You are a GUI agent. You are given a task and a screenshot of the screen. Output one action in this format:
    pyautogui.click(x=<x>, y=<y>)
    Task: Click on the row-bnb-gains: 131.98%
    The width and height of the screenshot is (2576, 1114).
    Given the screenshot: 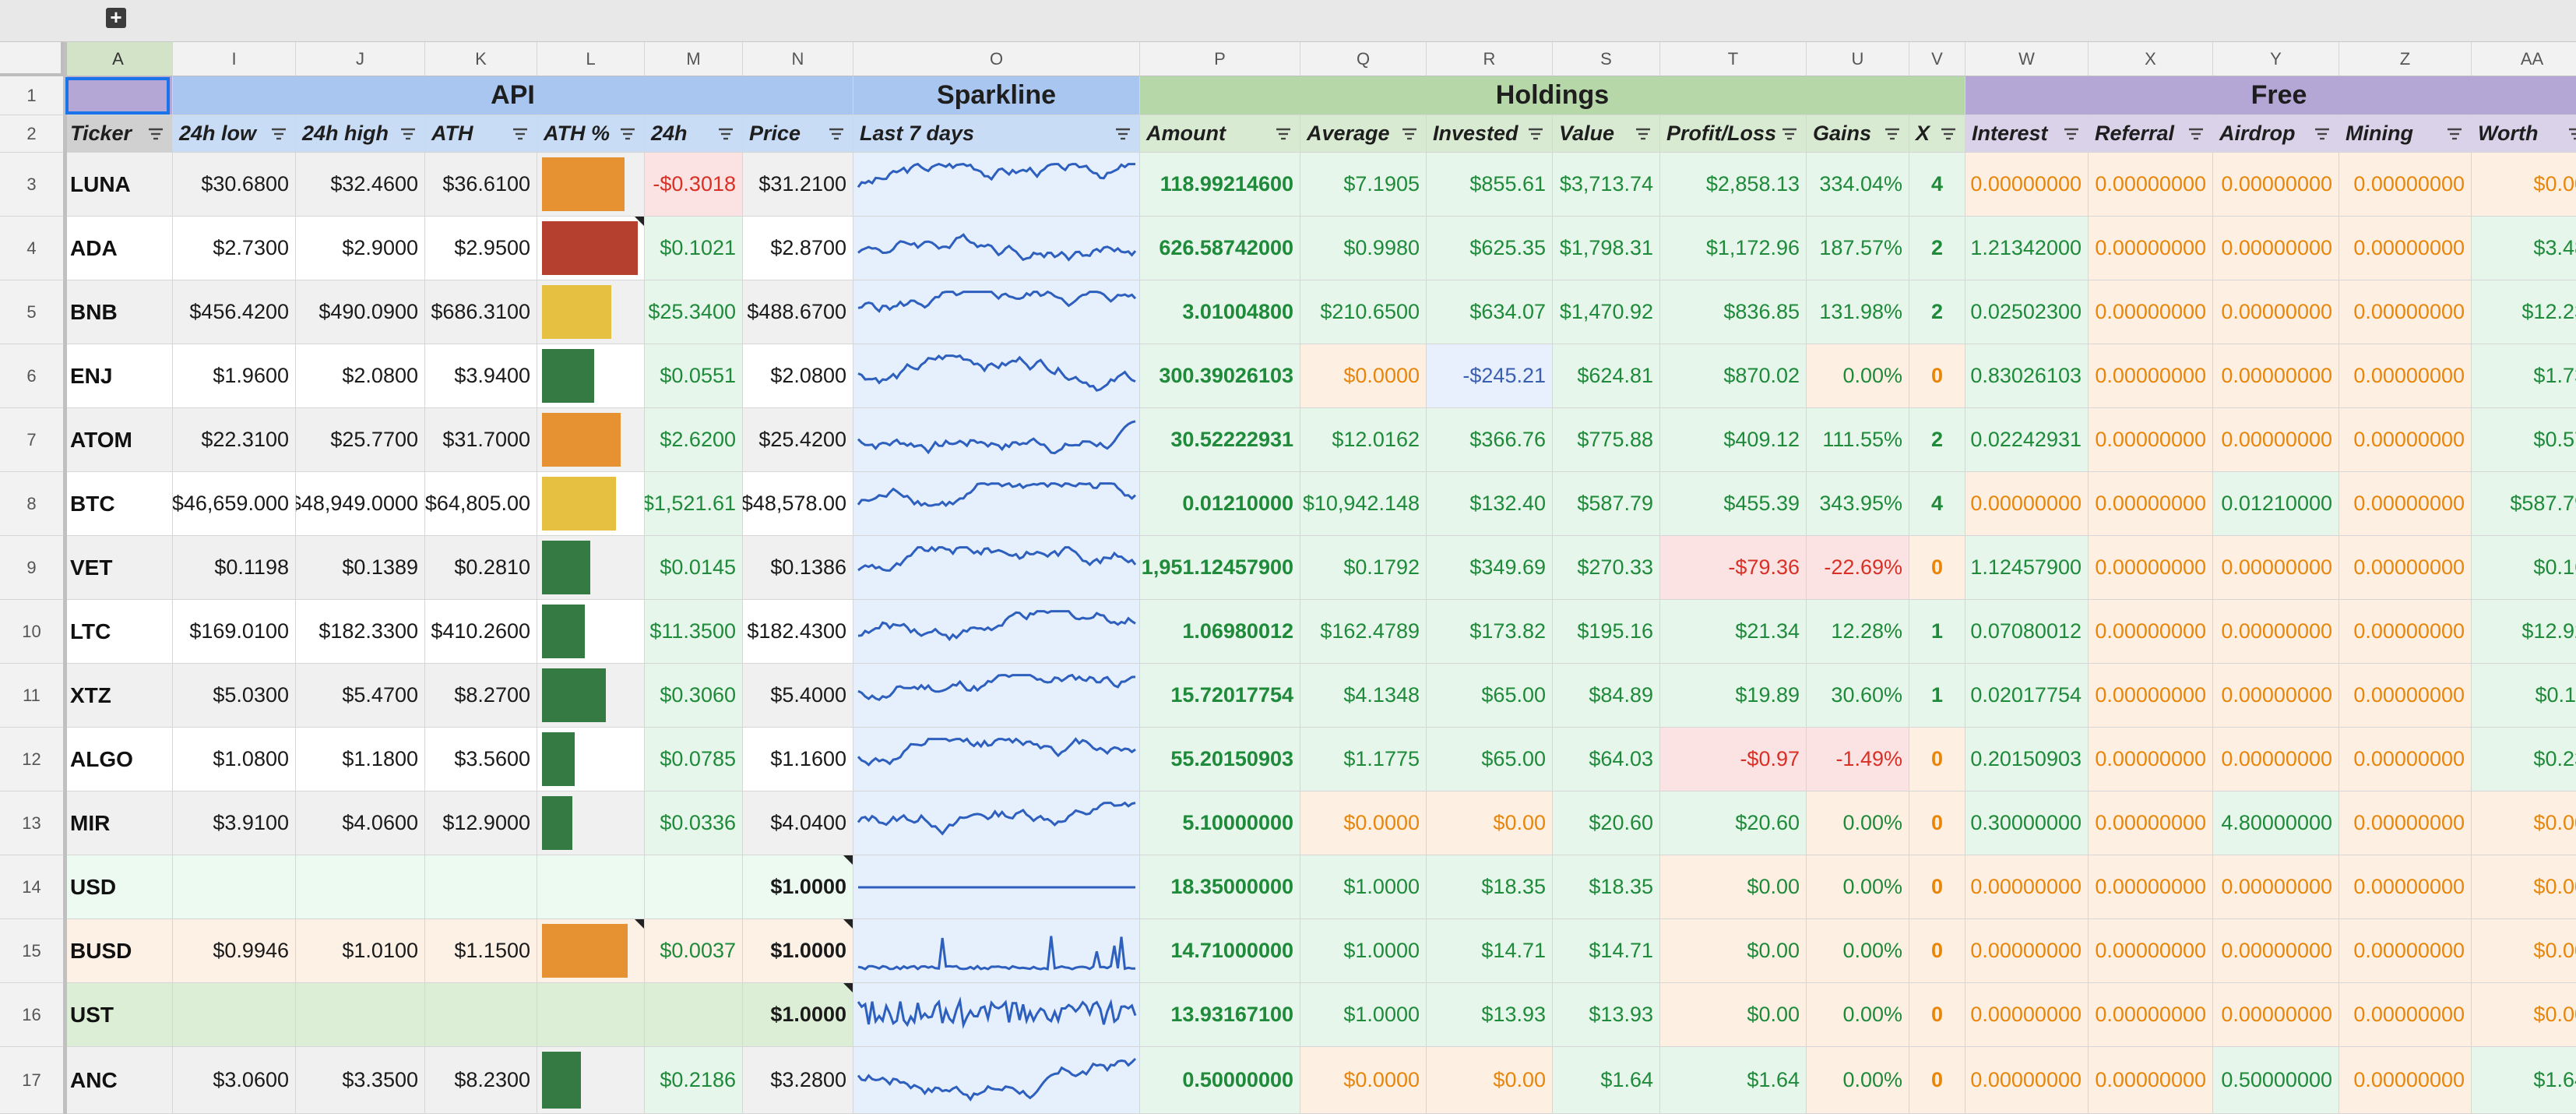 What is the action you would take?
    pyautogui.click(x=1858, y=312)
    